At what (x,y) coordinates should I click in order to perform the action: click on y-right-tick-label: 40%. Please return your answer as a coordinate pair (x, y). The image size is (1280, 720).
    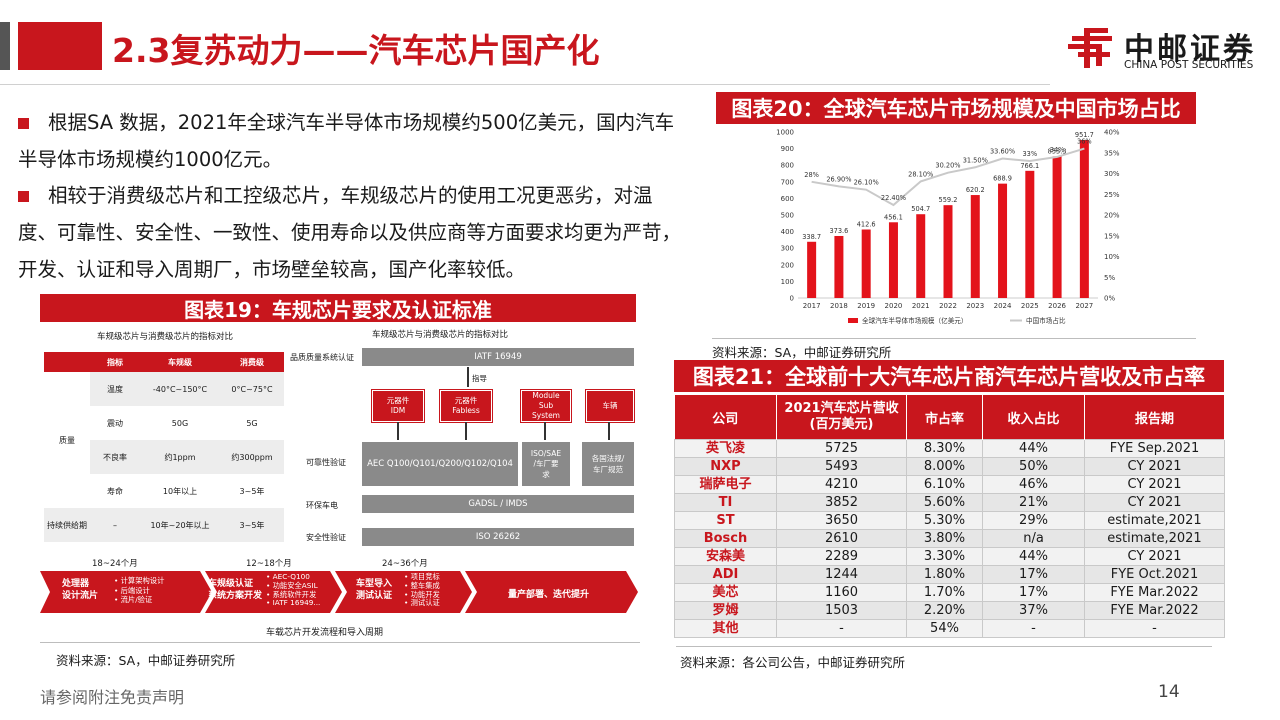
    Looking at the image, I should click on (1112, 133).